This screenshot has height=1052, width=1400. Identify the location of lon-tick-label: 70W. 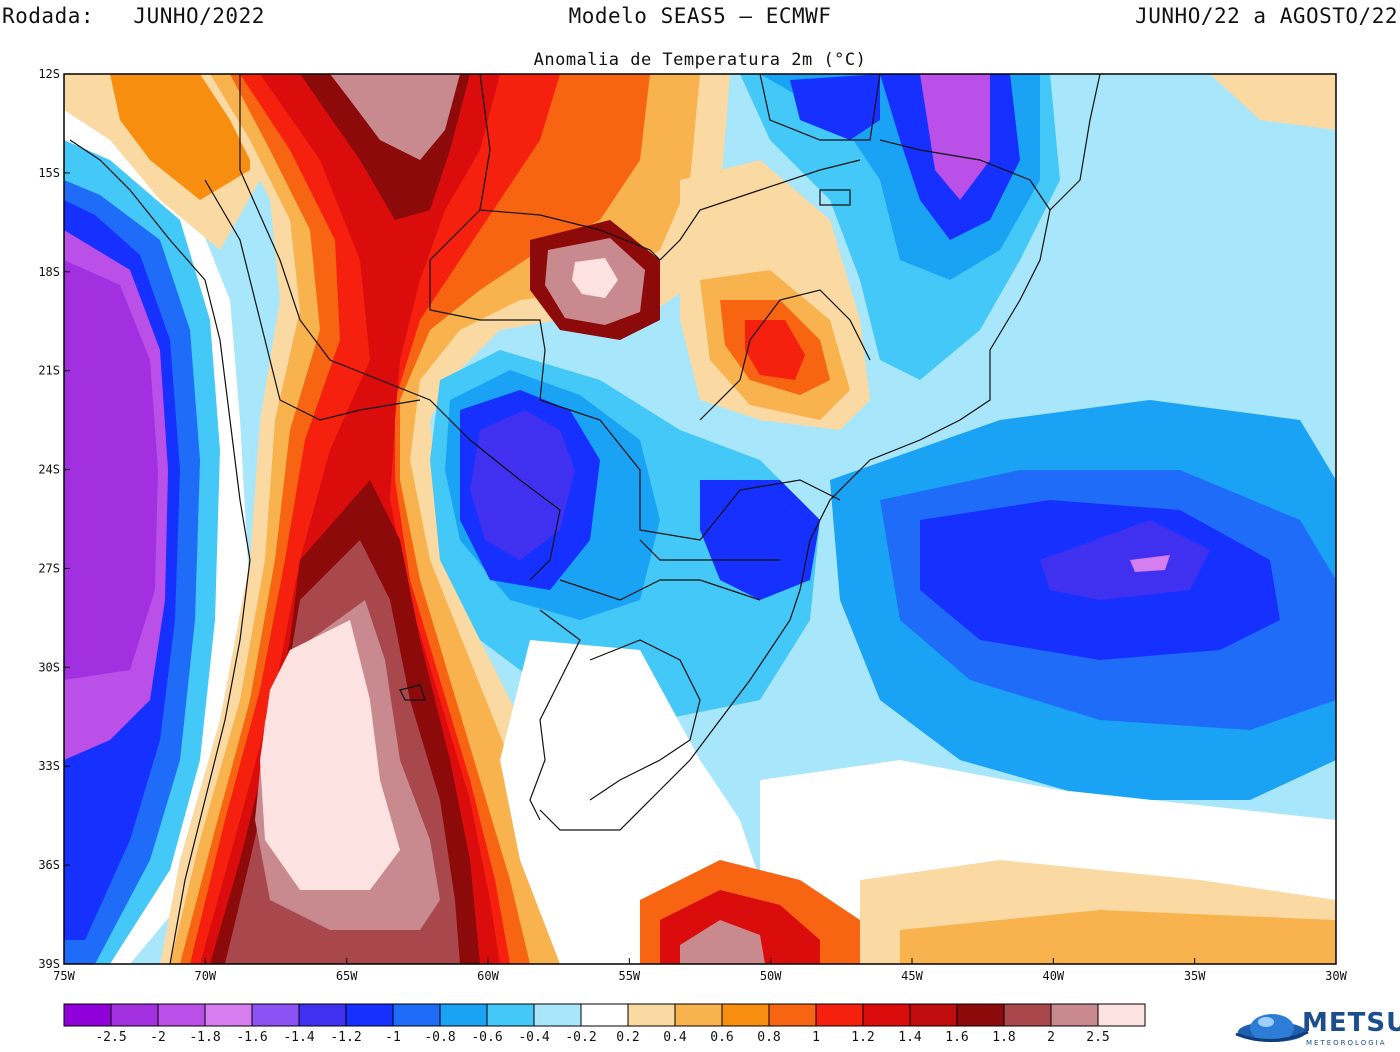
(205, 976).